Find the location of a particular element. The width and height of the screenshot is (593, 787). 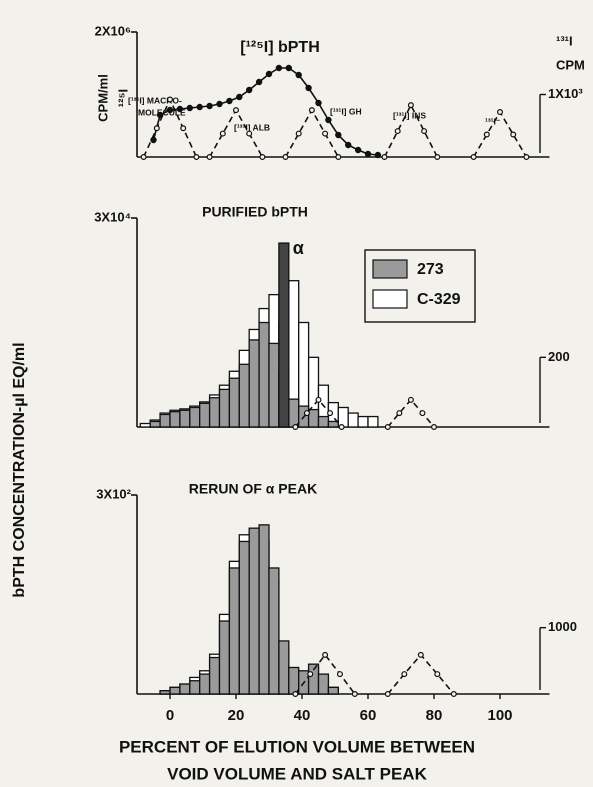

x-axis-label: PERCENT OF ELUTION VOLUME BETWEEN is located at coordinates (297, 746).